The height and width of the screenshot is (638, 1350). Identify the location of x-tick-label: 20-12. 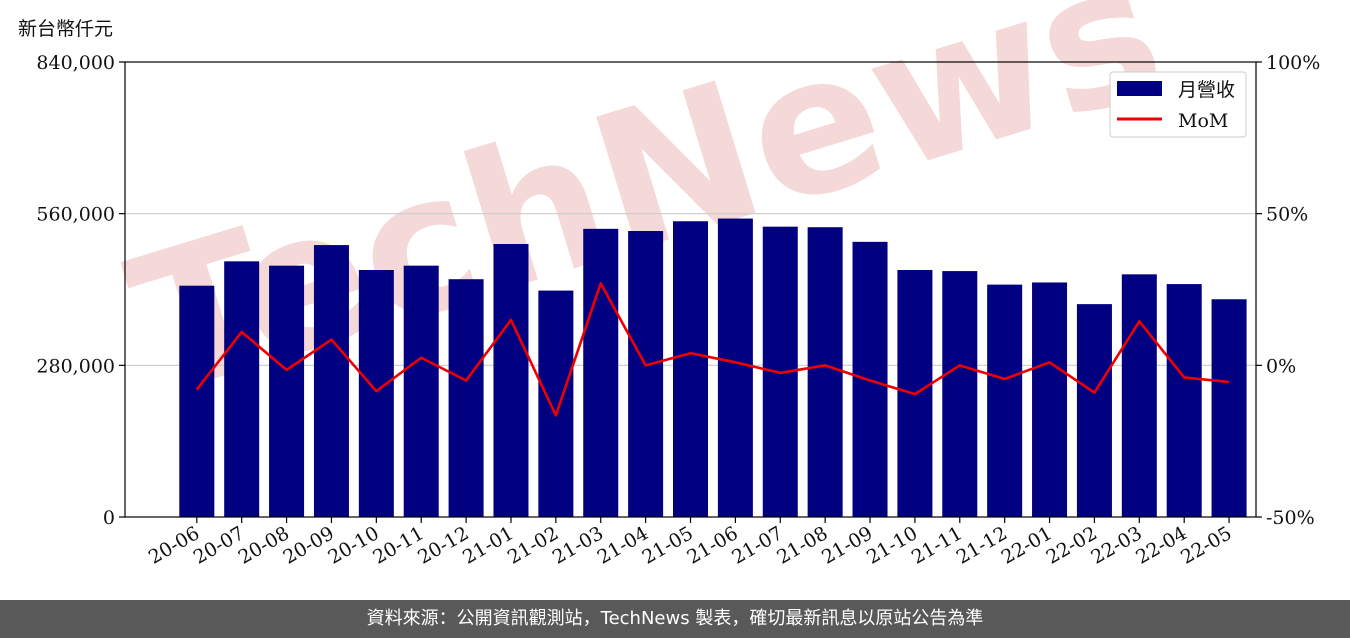
(443, 545).